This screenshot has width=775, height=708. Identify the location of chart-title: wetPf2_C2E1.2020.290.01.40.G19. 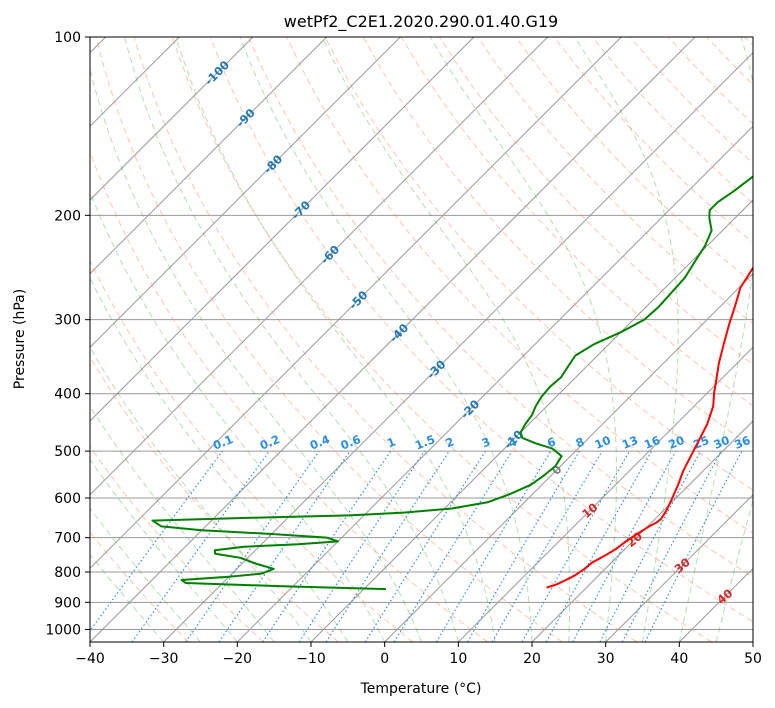
(421, 22).